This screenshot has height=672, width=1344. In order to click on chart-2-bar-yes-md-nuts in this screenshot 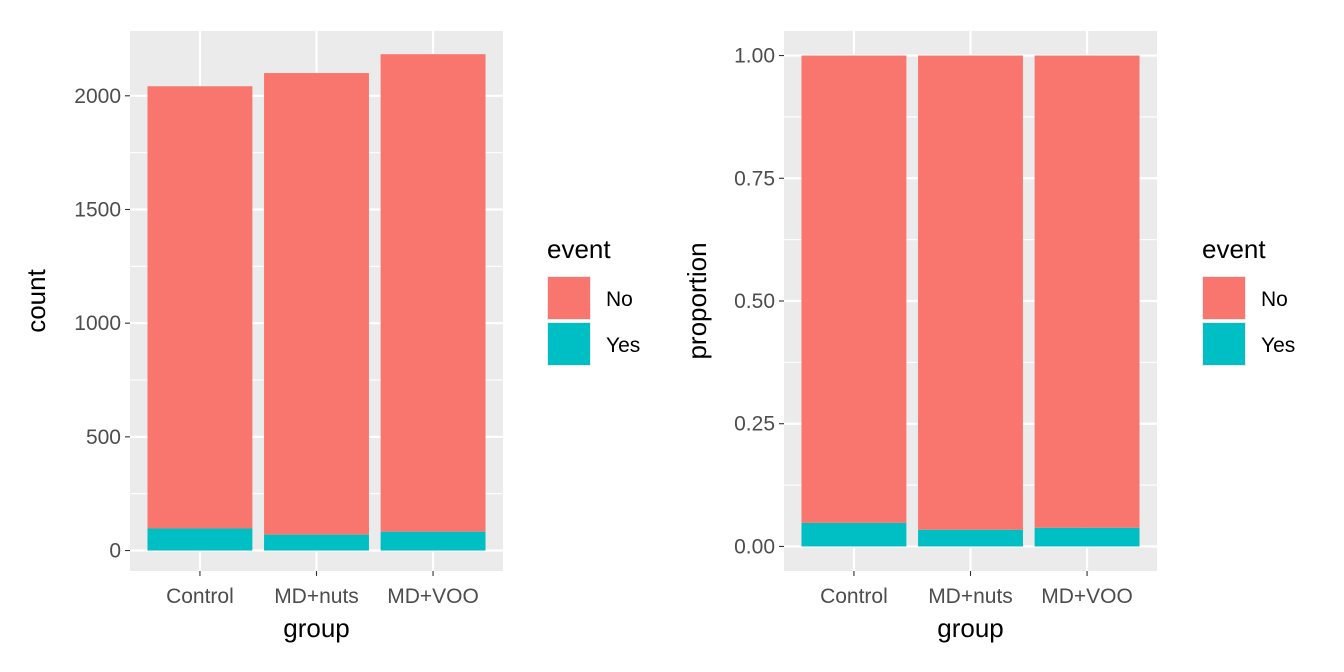, I will do `click(970, 538)`.